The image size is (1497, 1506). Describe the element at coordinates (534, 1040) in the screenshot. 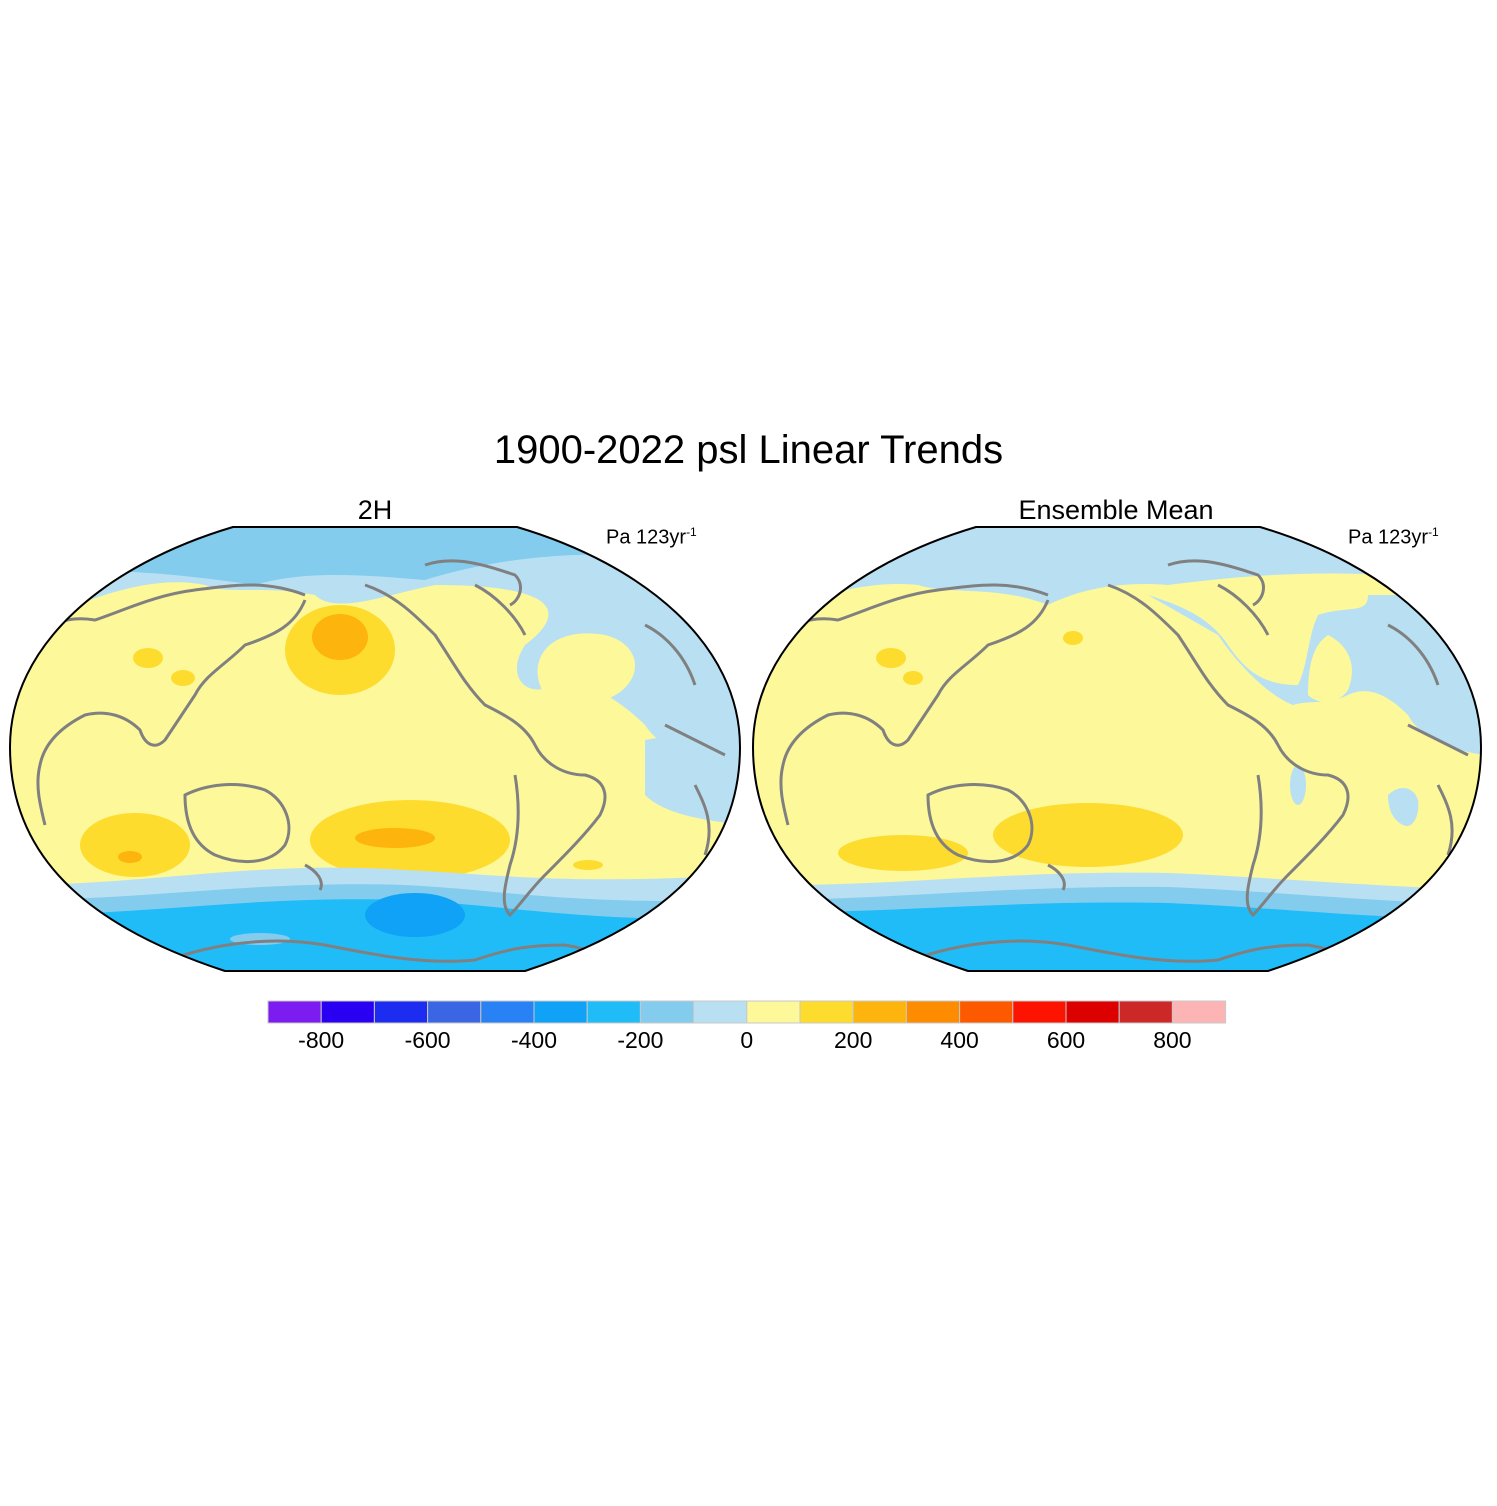

I see `colorbar-tick-label: -400` at that location.